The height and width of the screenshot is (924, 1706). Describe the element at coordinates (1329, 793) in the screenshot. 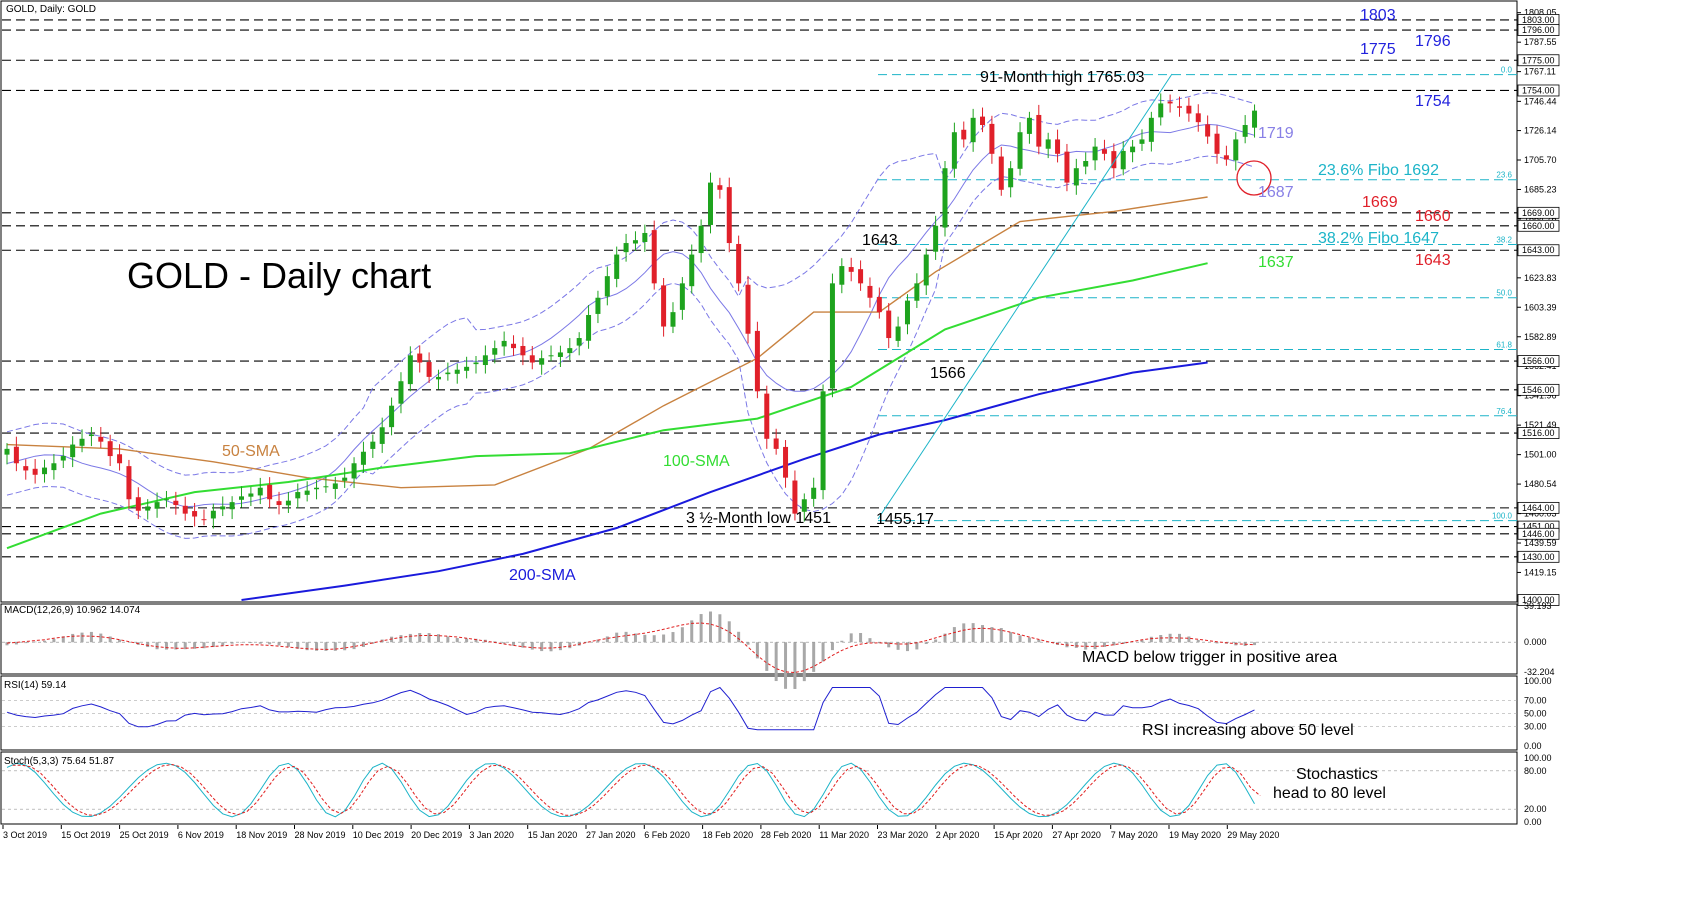

I see `stoch-note-line2: head to 80 level` at that location.